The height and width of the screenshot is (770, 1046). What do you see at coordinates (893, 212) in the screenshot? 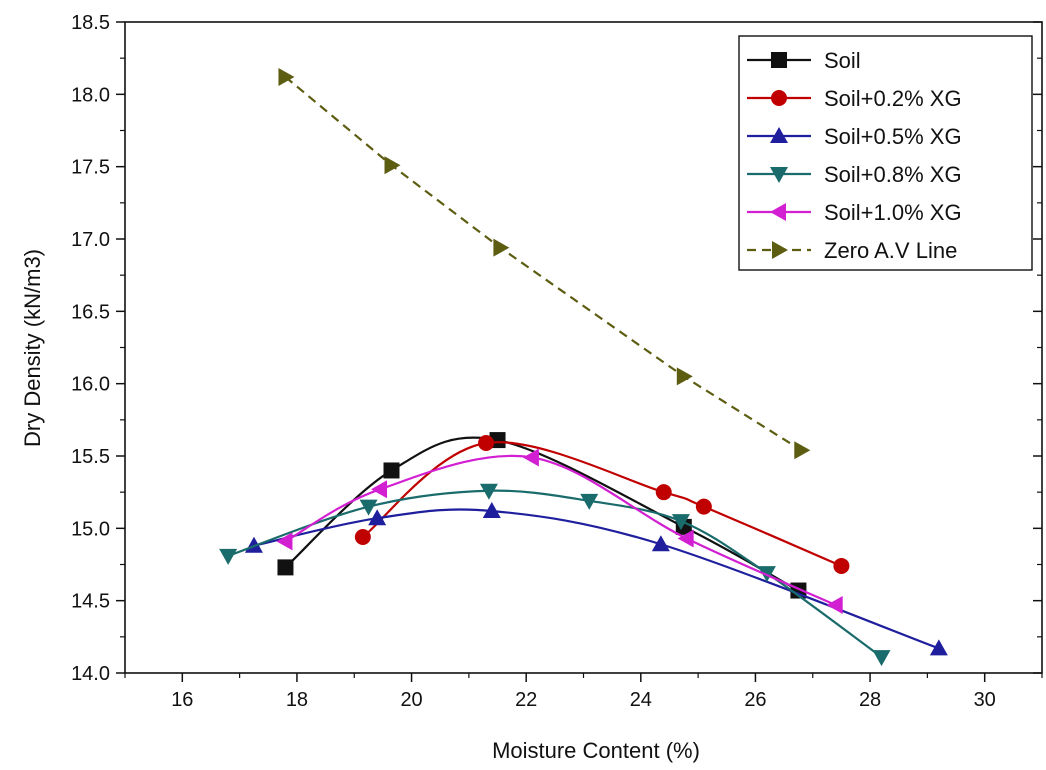
I see `legend-label-4: Soil+1.0% XG` at bounding box center [893, 212].